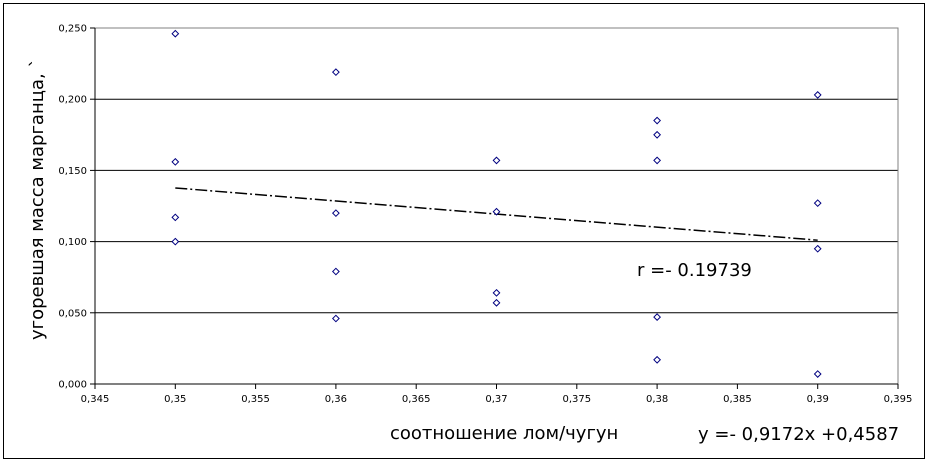 The height and width of the screenshot is (464, 930). What do you see at coordinates (694, 270) in the screenshot?
I see `correlation-label: r =- 0.19739` at bounding box center [694, 270].